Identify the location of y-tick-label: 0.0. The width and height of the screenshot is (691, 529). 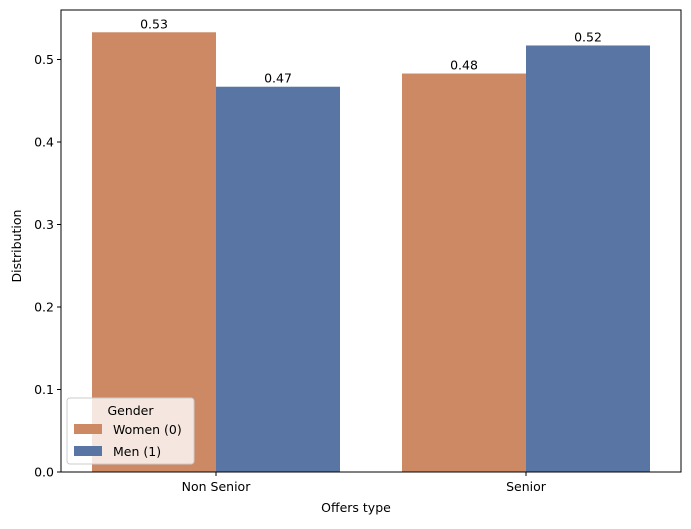
(44, 472).